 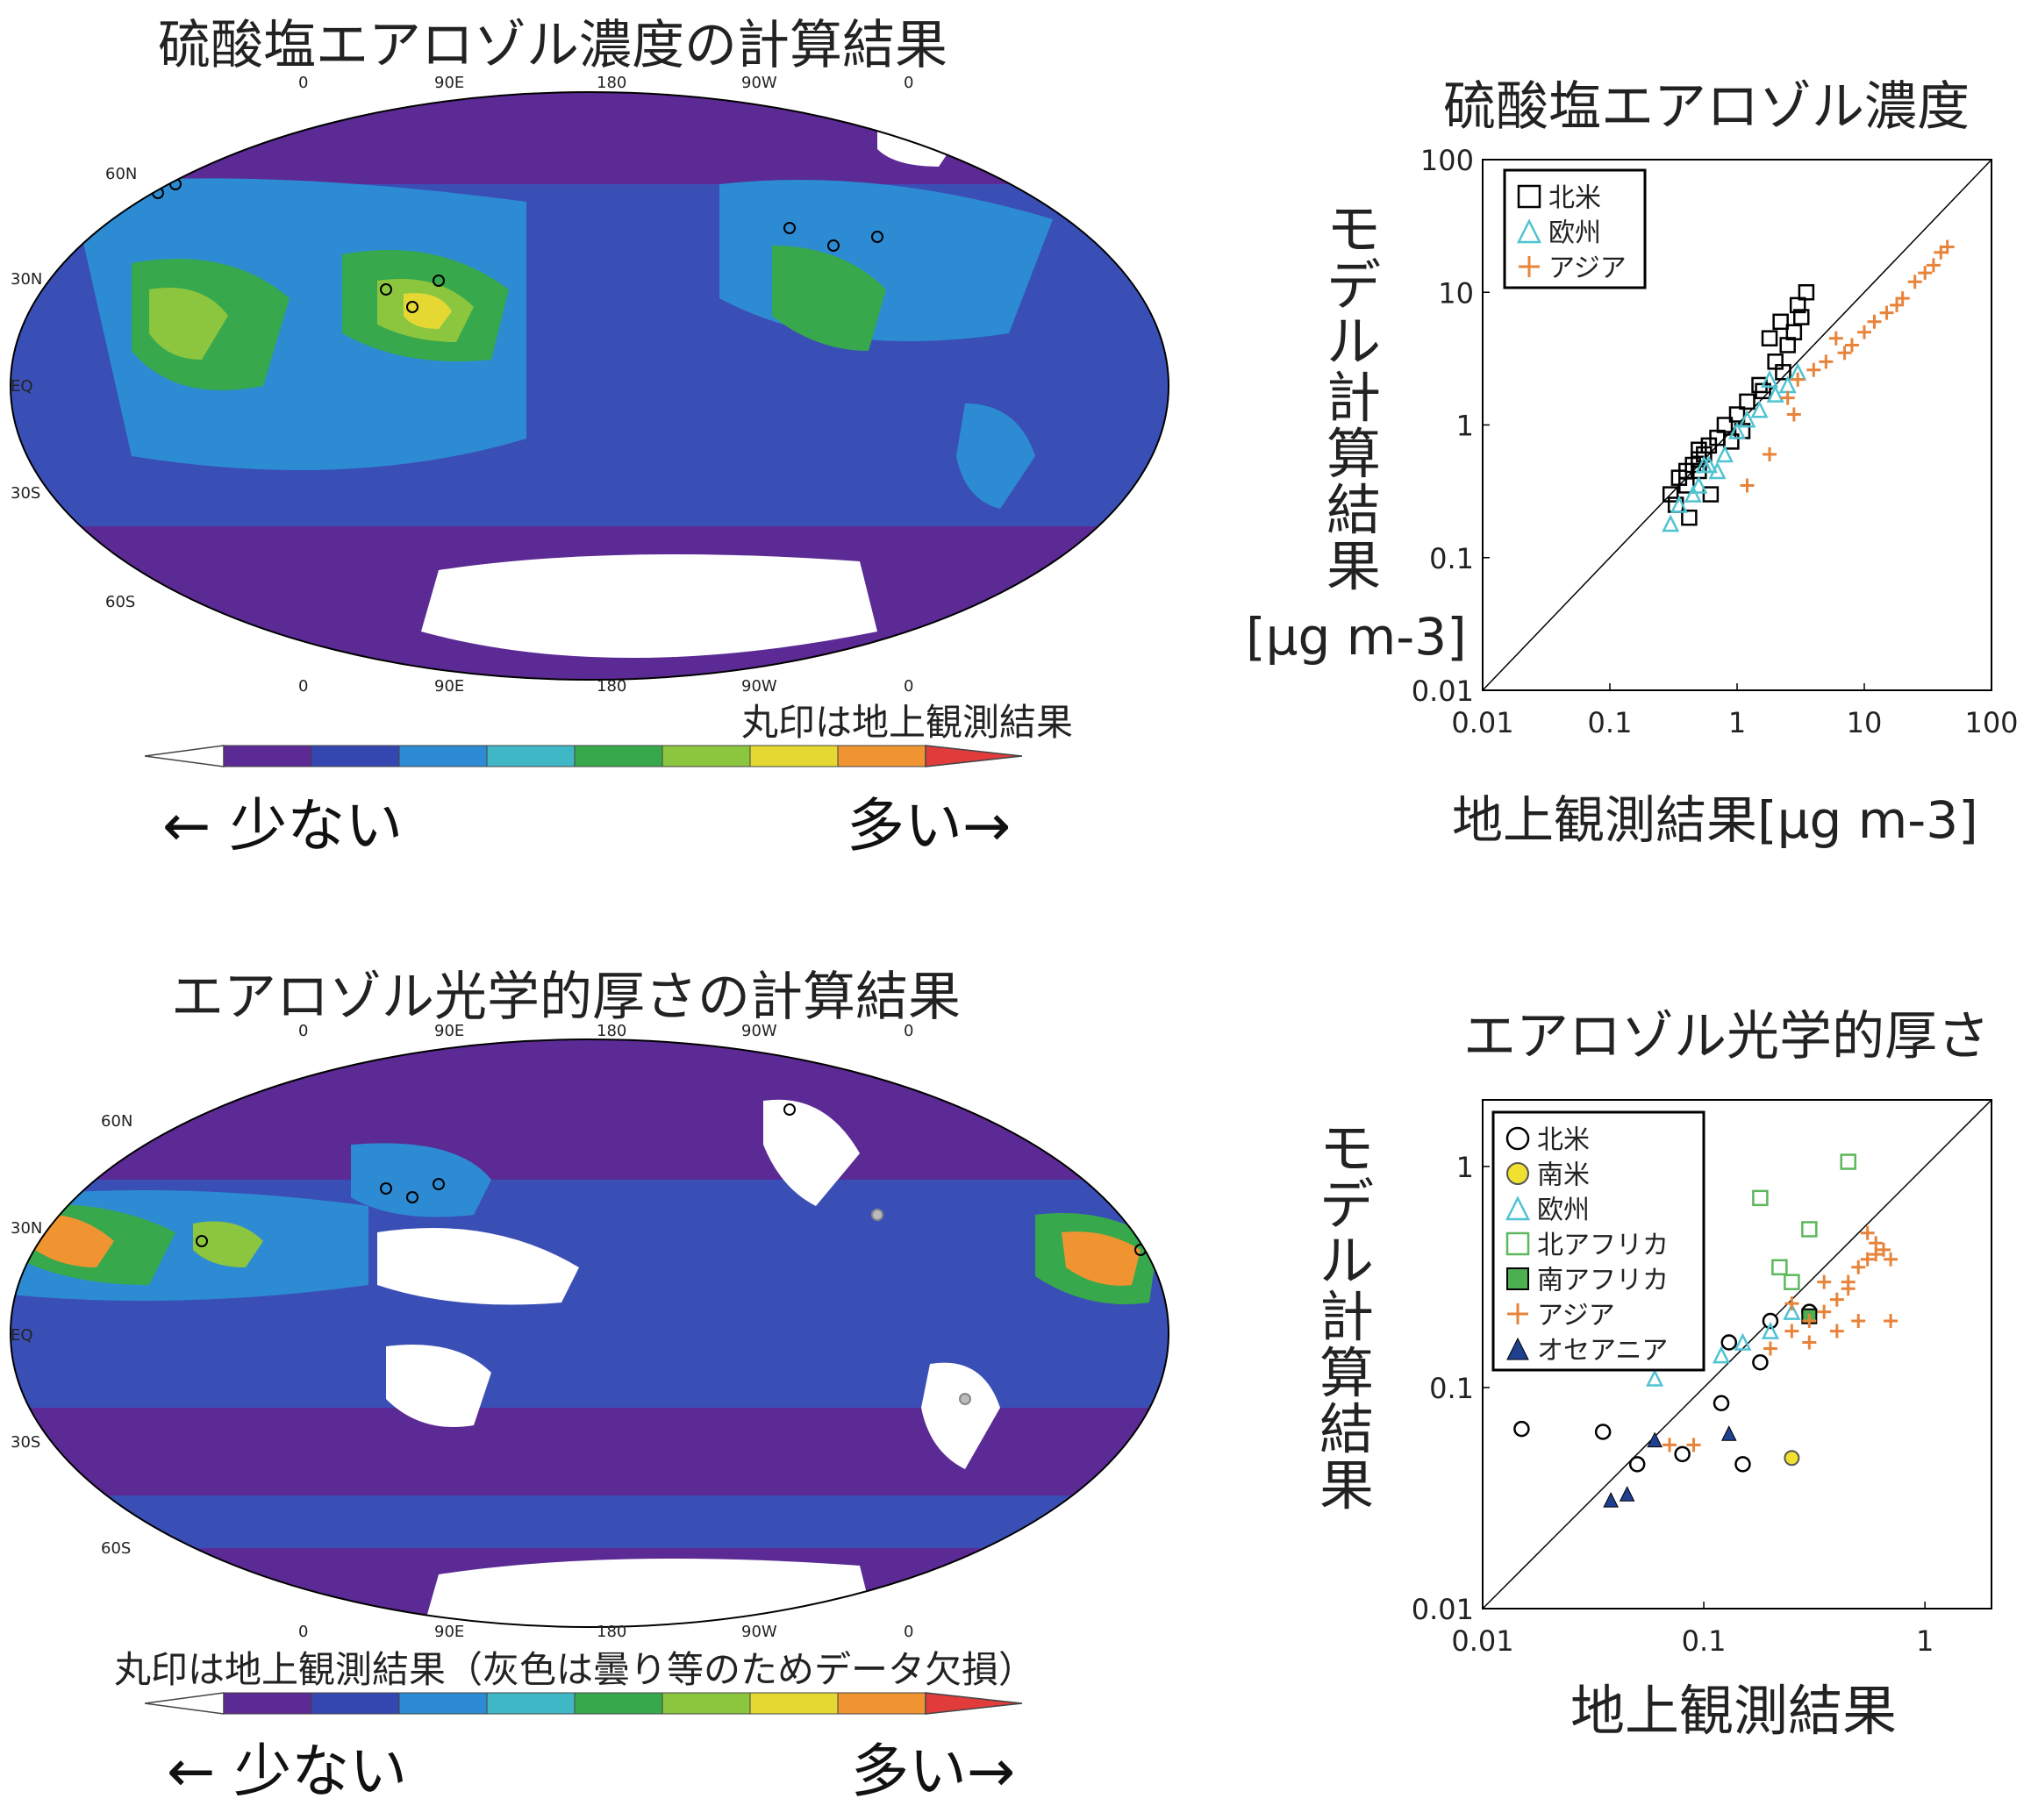 I want to click on map1-lat-0: 60N, so click(x=121, y=174).